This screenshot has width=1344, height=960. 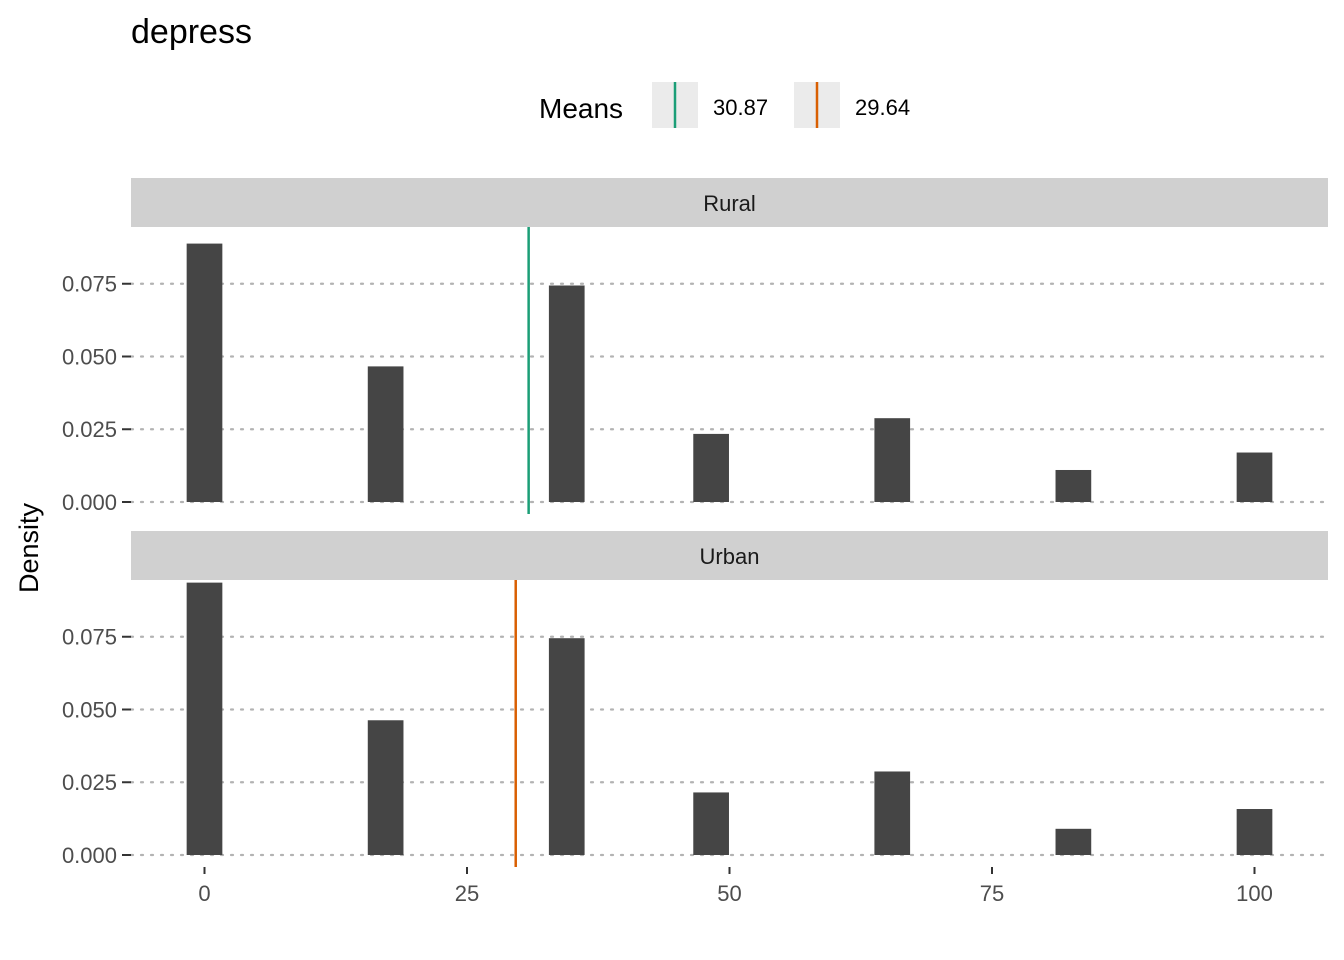 I want to click on x-axis: 0 25 50 75 100, so click(x=735, y=886).